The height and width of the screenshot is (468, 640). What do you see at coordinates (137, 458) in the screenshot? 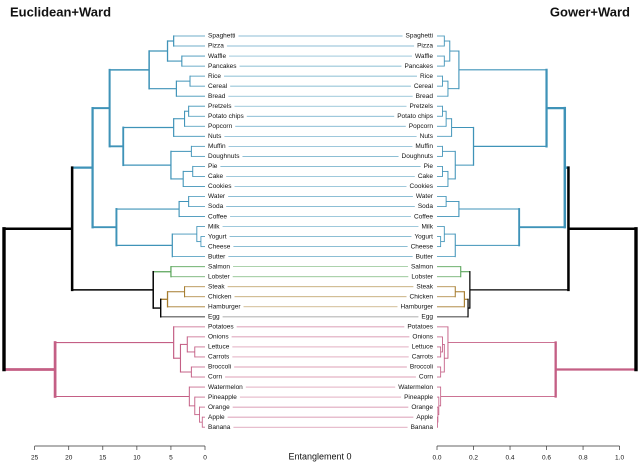
I see `x-tick-label: 10` at bounding box center [137, 458].